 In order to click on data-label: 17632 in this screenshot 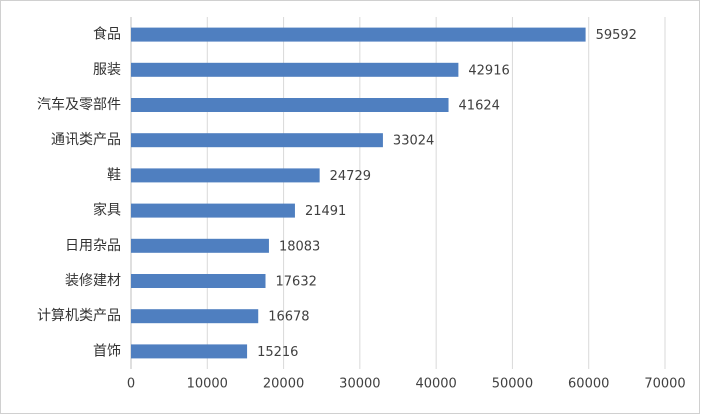, I will do `click(296, 282)`.